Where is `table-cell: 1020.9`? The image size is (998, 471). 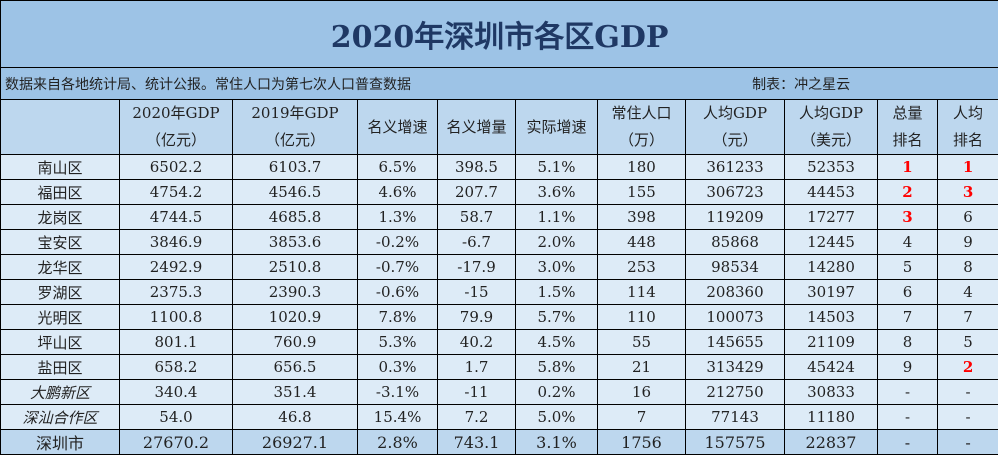 table-cell: 1020.9 is located at coordinates (295, 317).